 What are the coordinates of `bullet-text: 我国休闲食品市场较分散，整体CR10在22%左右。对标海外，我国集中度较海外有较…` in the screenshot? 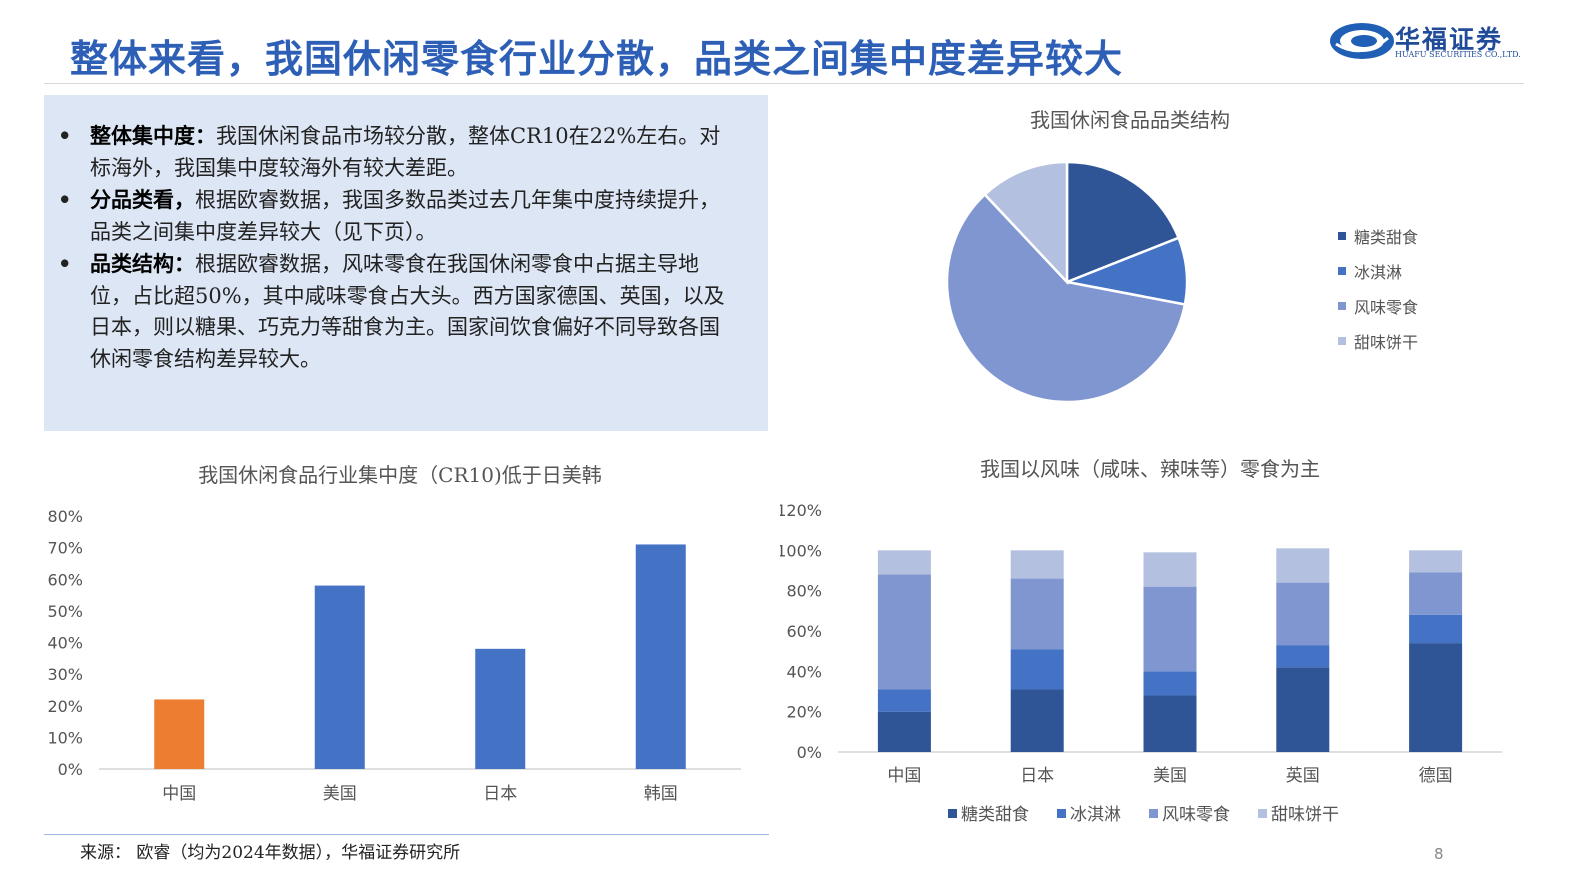 It's located at (405, 152).